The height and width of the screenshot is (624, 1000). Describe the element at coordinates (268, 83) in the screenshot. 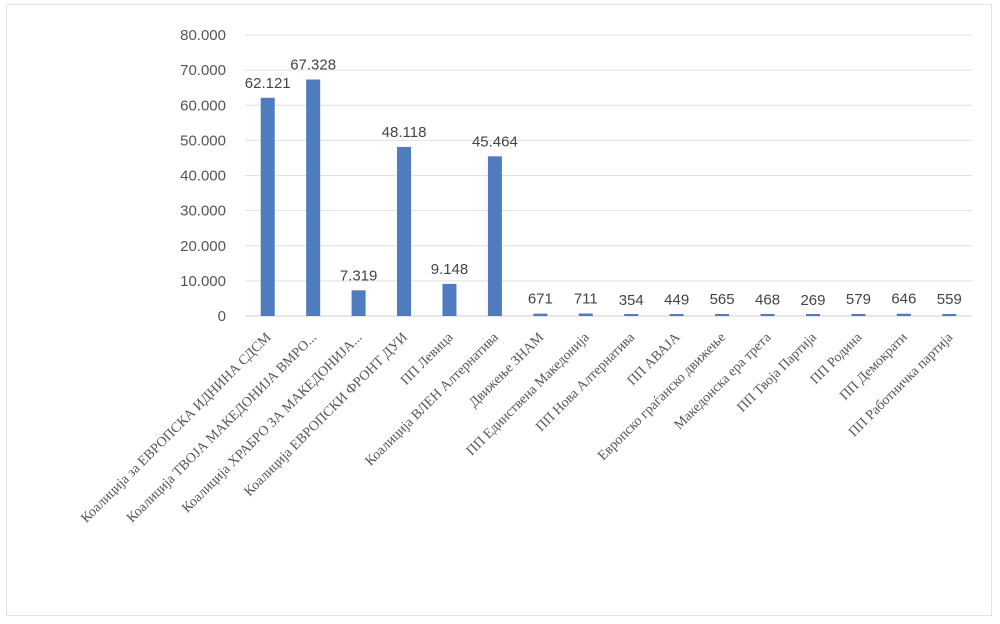

I see `data-label: 62.121` at that location.